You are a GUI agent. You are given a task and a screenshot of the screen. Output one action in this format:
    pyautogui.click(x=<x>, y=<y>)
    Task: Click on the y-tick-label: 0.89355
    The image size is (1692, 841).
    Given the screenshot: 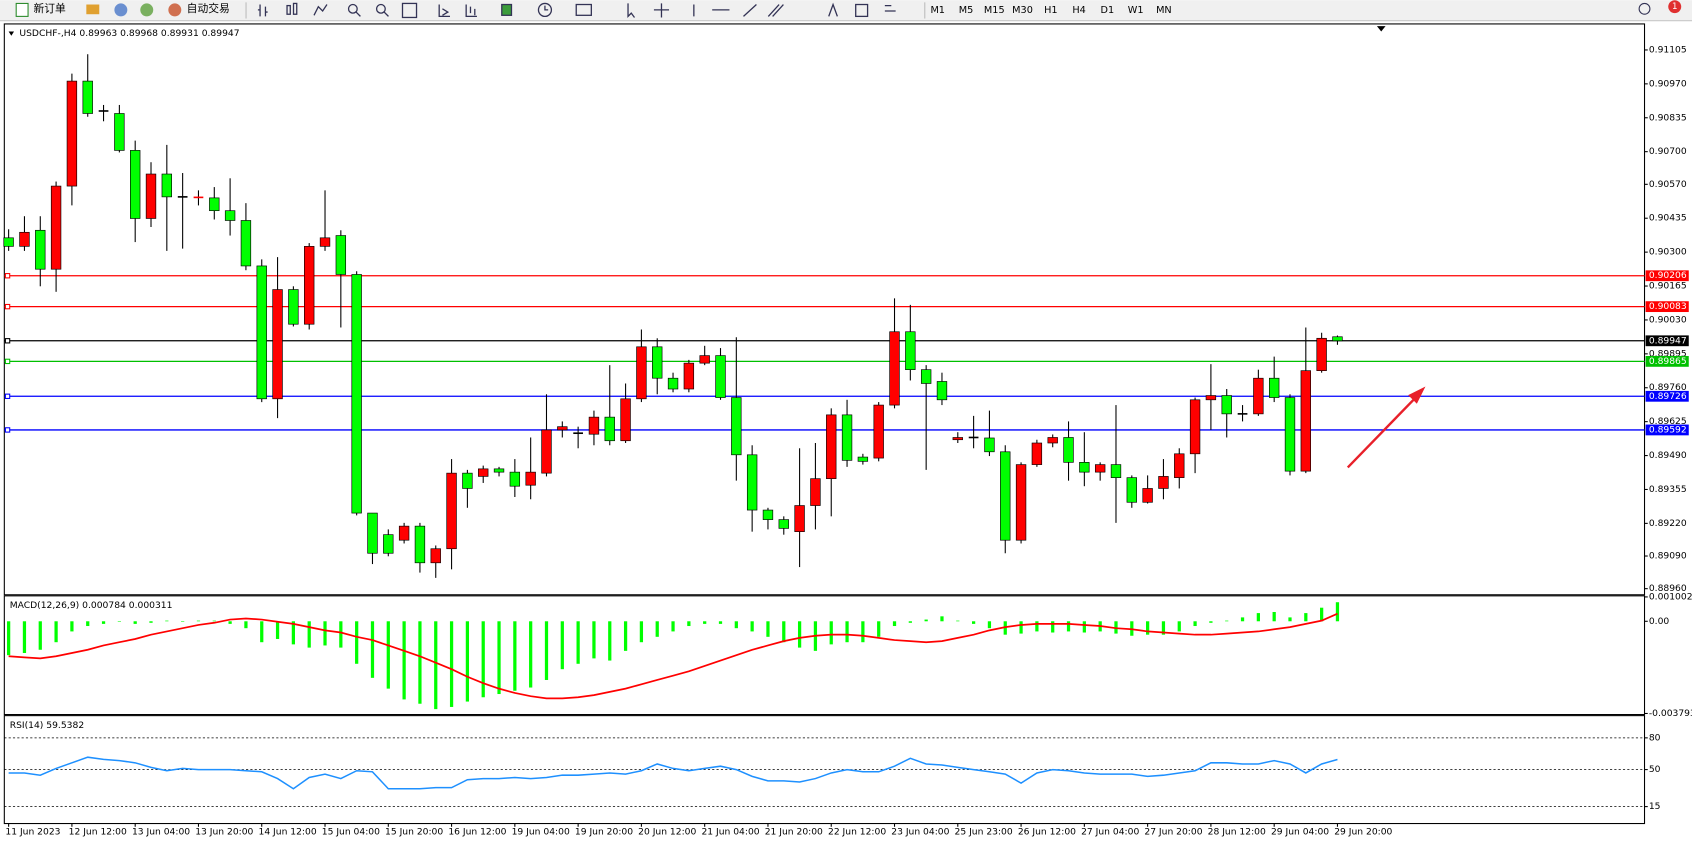 What is the action you would take?
    pyautogui.click(x=1668, y=489)
    